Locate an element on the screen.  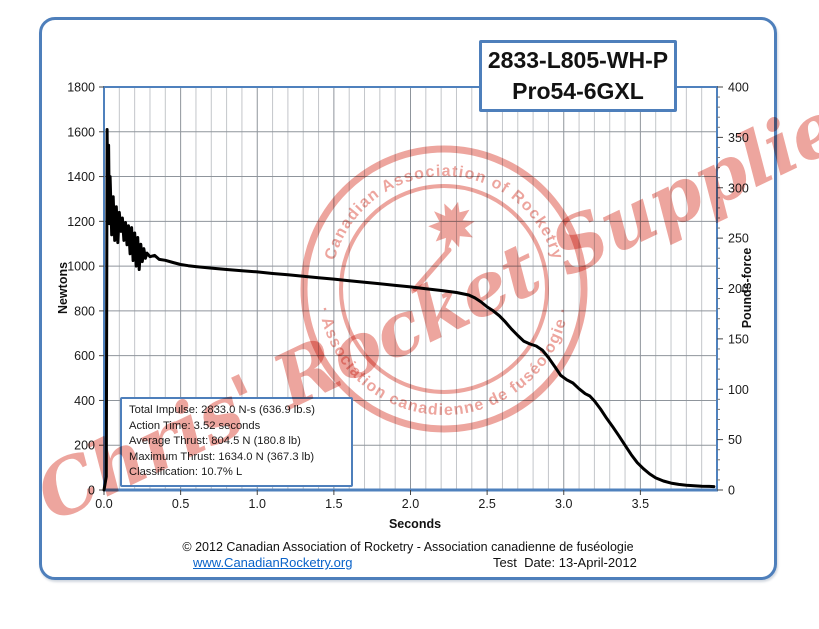
y-left-tick-label: 200 is located at coordinates (84, 446).